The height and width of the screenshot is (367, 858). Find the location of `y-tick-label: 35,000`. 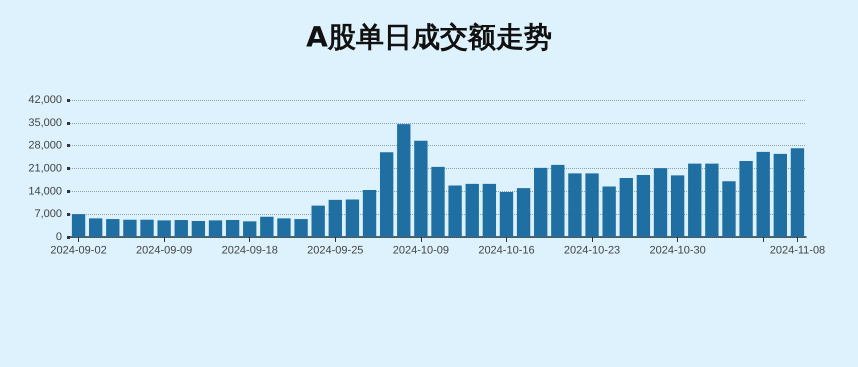

y-tick-label: 35,000 is located at coordinates (45, 122).